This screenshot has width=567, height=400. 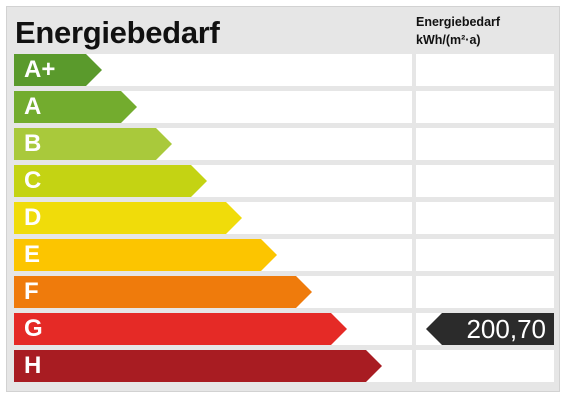 I want to click on energy-class-cell: E, so click(x=213, y=255).